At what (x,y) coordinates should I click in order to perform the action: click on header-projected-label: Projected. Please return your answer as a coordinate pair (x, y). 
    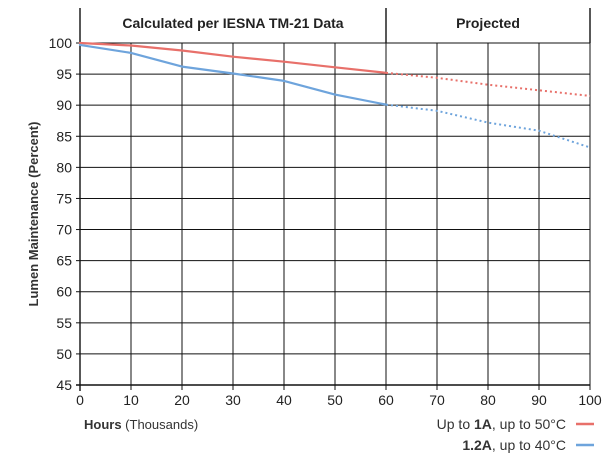
    Looking at the image, I should click on (488, 23).